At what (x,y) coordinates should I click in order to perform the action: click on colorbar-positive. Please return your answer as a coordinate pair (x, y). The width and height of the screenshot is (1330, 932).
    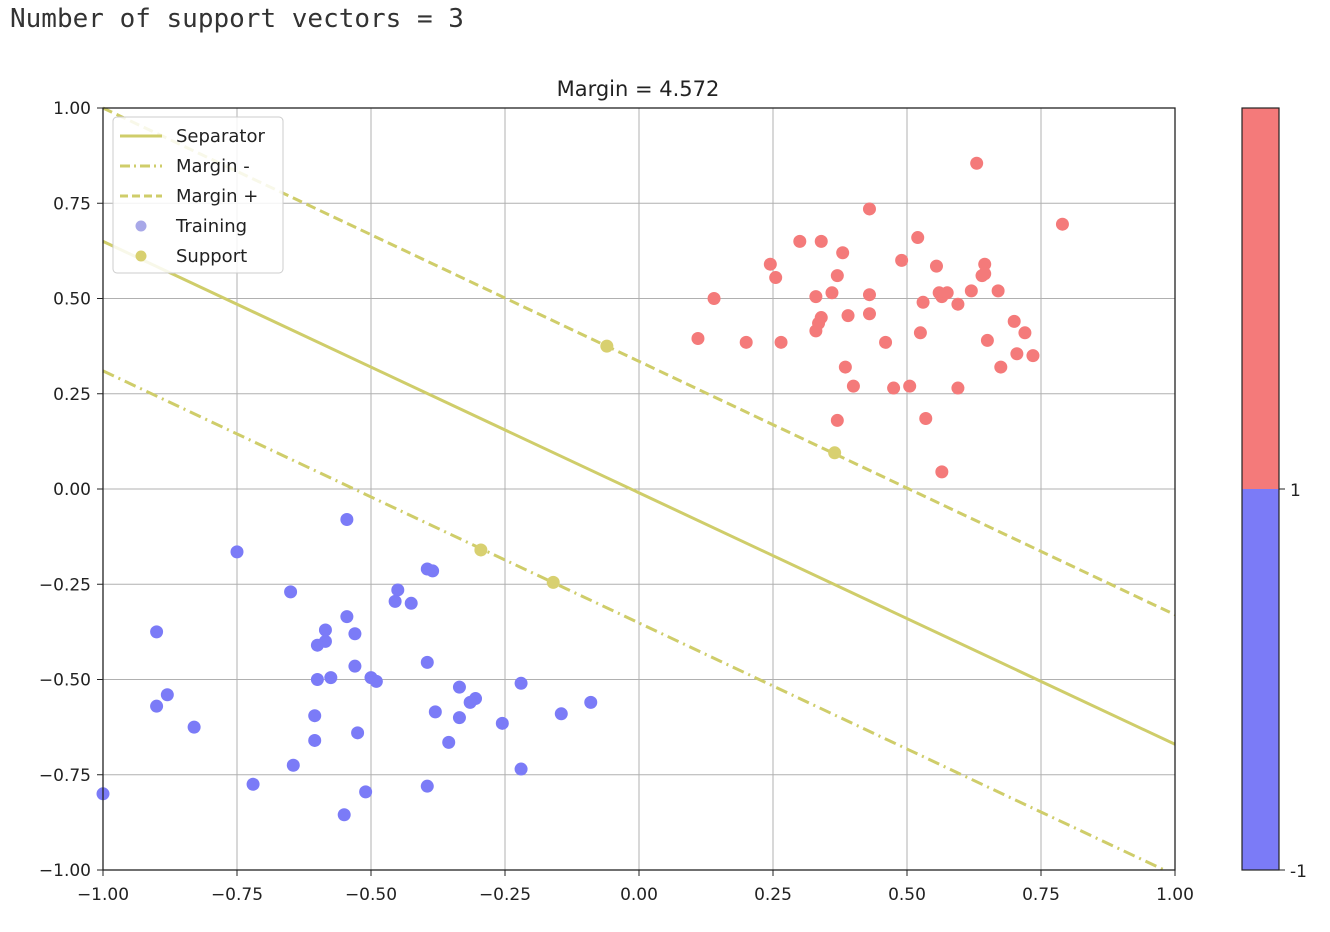
    Looking at the image, I should click on (1260, 298).